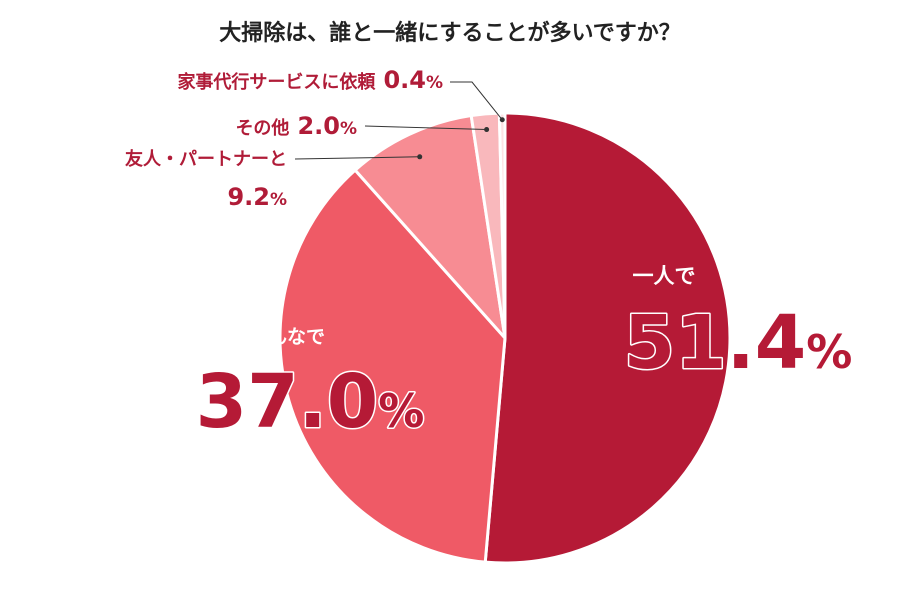 This screenshot has width=900, height=600. Describe the element at coordinates (502, 120) in the screenshot. I see `leader-dot-service` at that location.